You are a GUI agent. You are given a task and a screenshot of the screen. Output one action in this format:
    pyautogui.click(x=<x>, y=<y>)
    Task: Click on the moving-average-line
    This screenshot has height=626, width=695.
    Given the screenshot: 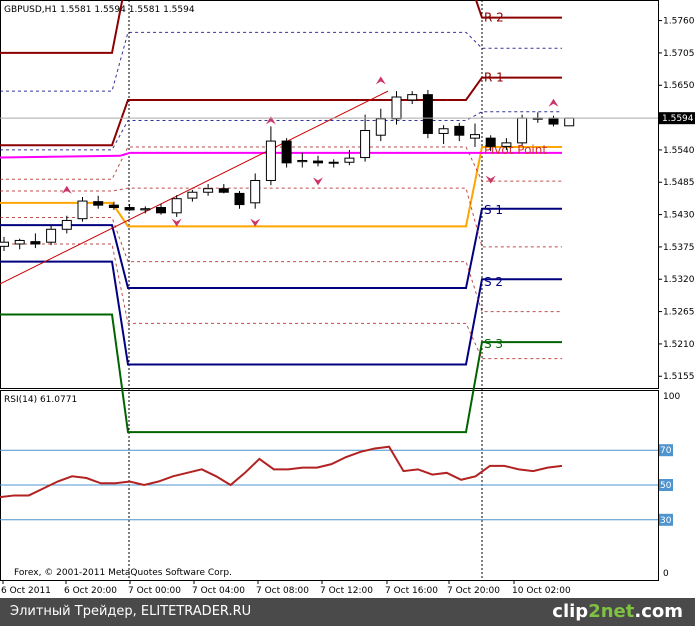 What is the action you would take?
    pyautogui.click(x=281, y=155)
    